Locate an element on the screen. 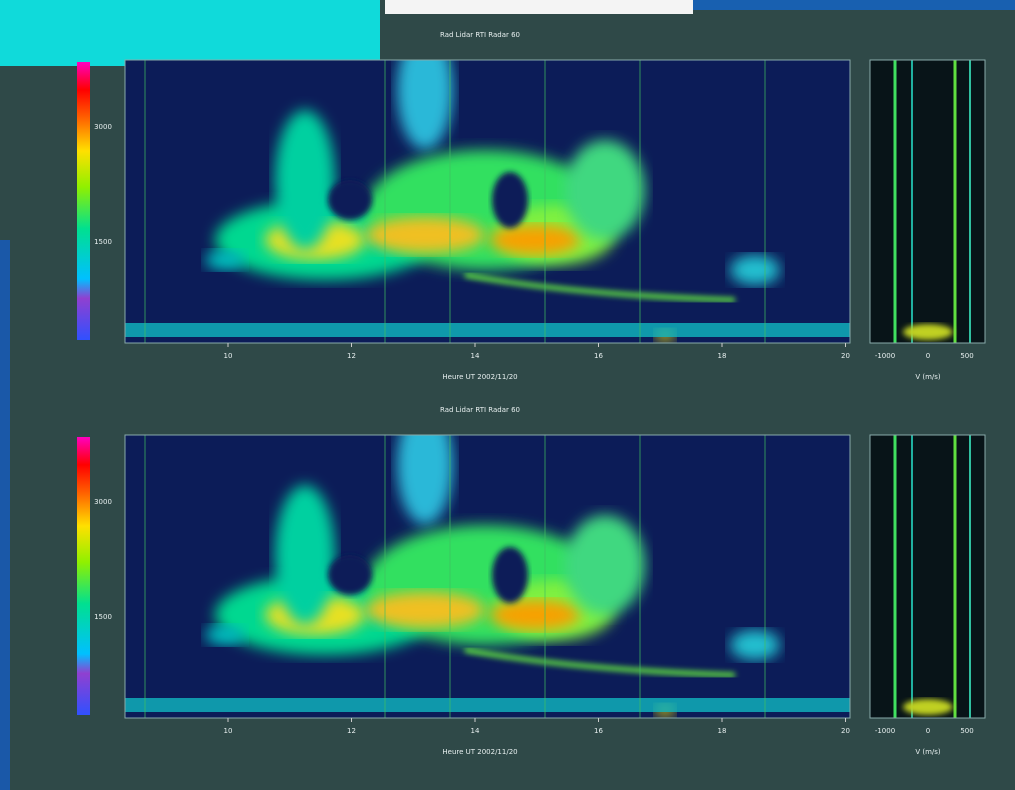 Image resolution: width=1015 pixels, height=790 pixels. top-box is located at coordinates (539, 7).